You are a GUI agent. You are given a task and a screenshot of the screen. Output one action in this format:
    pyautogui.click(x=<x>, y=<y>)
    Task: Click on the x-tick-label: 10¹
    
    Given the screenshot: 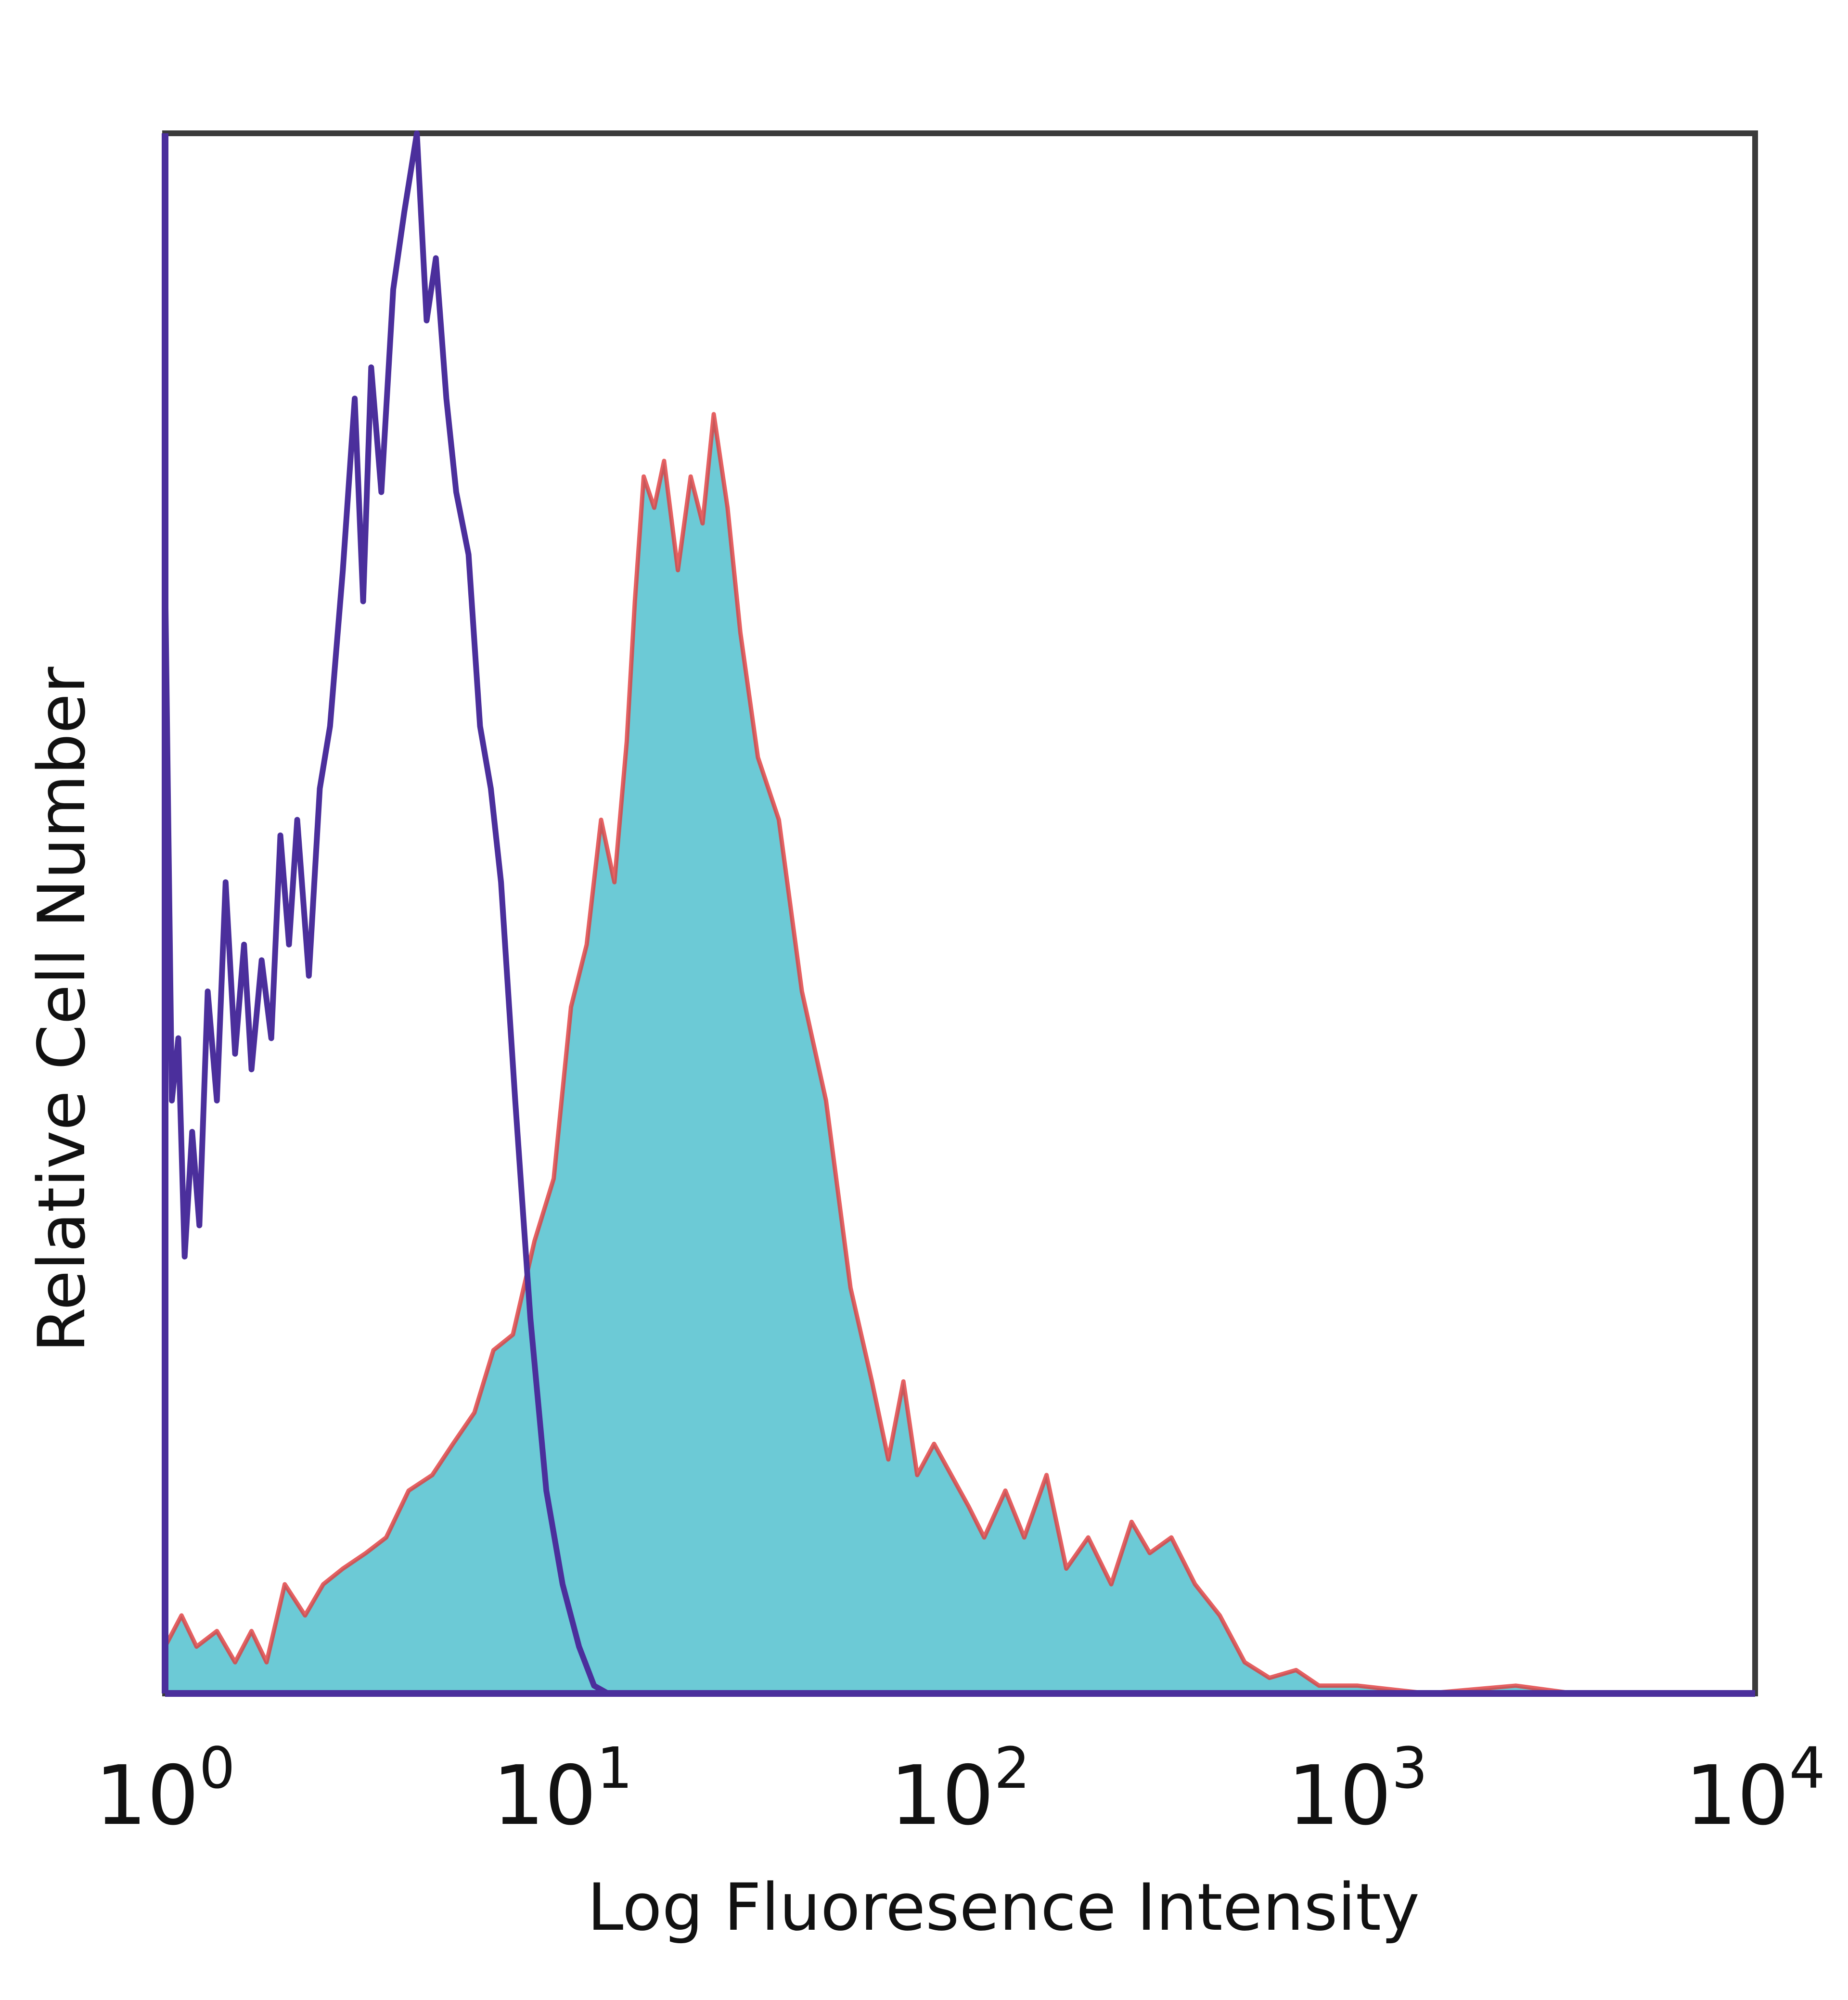 What is the action you would take?
    pyautogui.click(x=562, y=1789)
    